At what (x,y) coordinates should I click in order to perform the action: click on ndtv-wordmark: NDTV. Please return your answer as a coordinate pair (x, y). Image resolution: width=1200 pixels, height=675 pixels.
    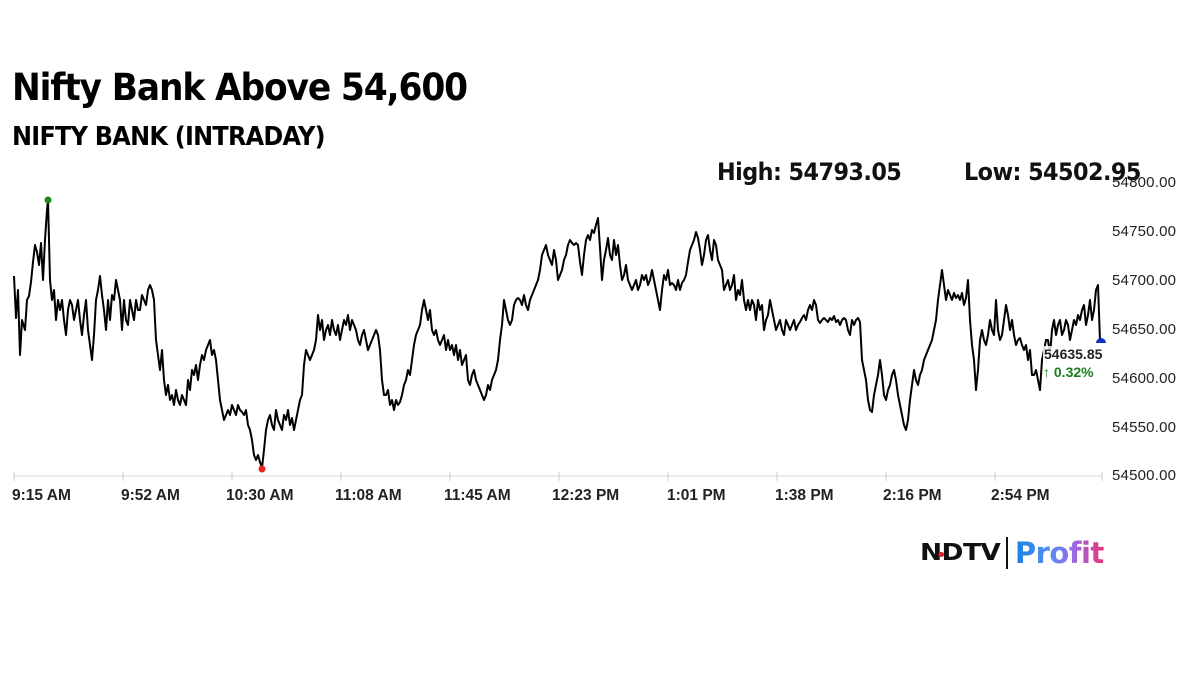
    Looking at the image, I should click on (960, 553).